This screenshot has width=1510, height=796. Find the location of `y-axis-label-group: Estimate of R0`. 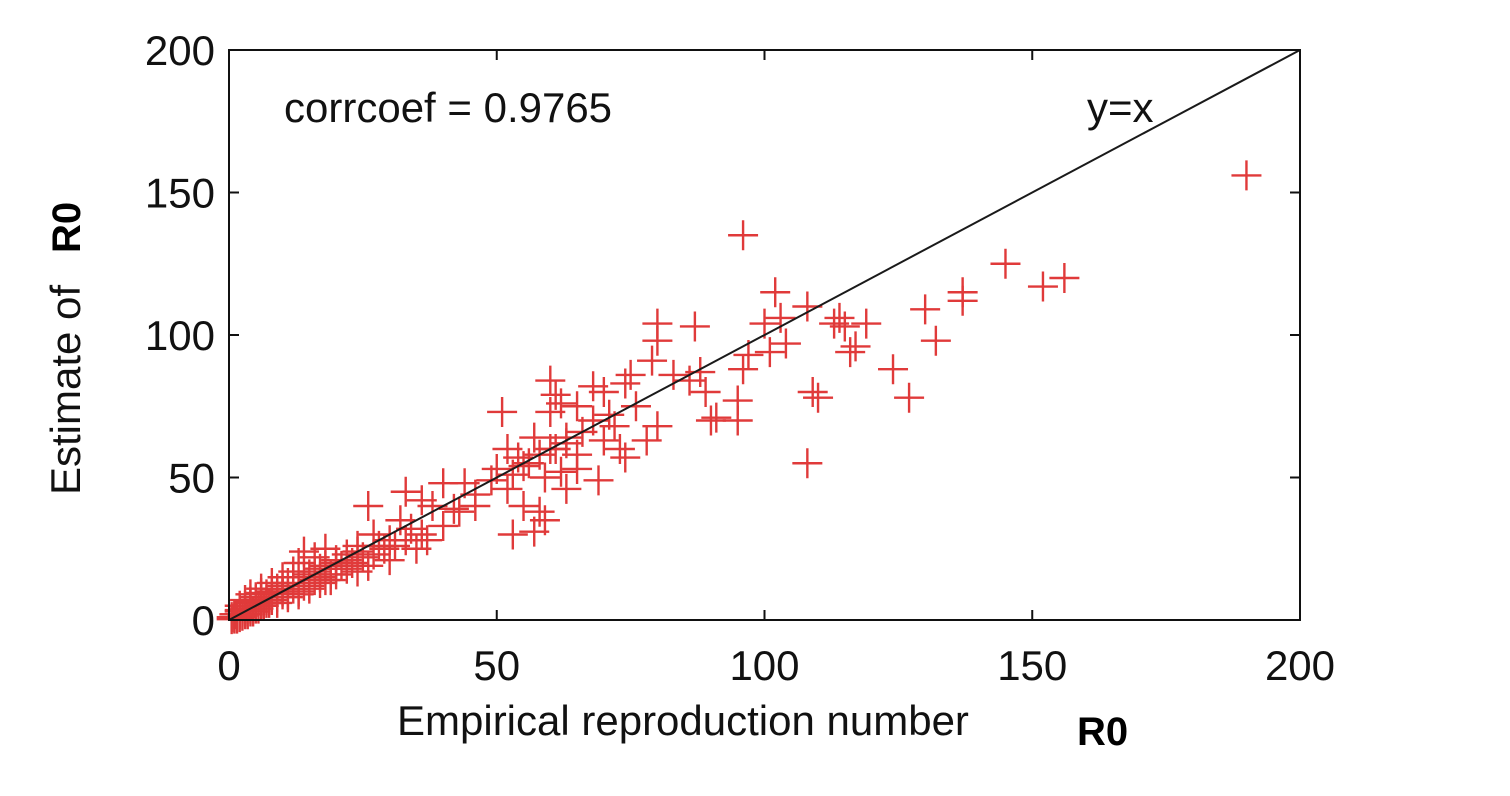

y-axis-label-group: Estimate of R0 is located at coordinates (65, 348).